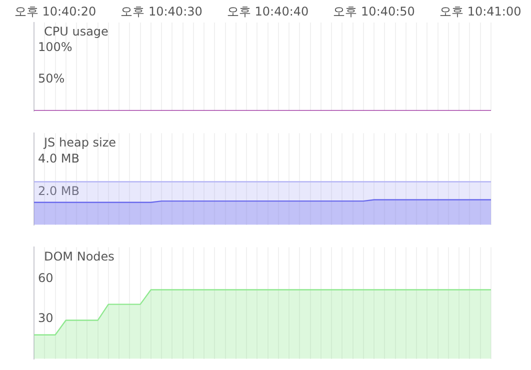 This screenshot has width=531, height=370. What do you see at coordinates (46, 278) in the screenshot?
I see `y-tick-label: 60` at bounding box center [46, 278].